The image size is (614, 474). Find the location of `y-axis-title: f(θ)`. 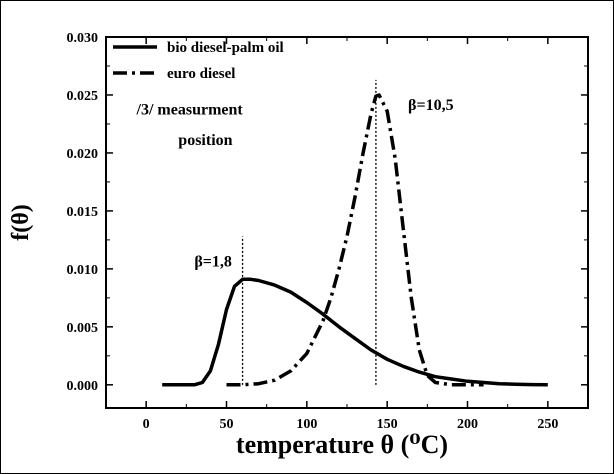

y-axis-title: f(θ) is located at coordinates (21, 222).